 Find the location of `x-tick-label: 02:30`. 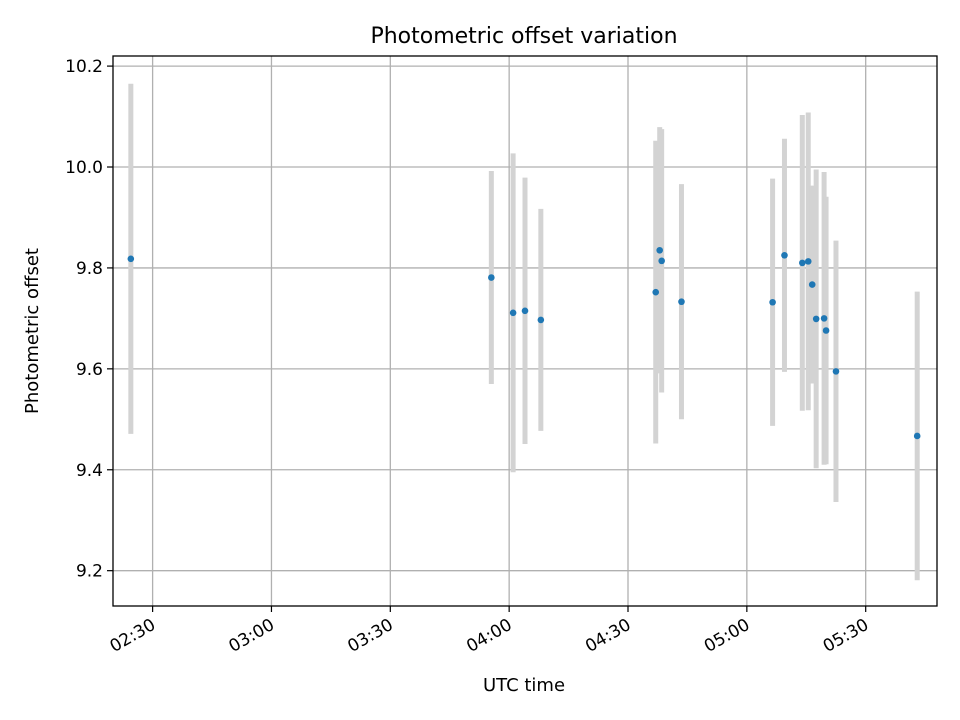

x-tick-label: 02:30 is located at coordinates (133, 636).